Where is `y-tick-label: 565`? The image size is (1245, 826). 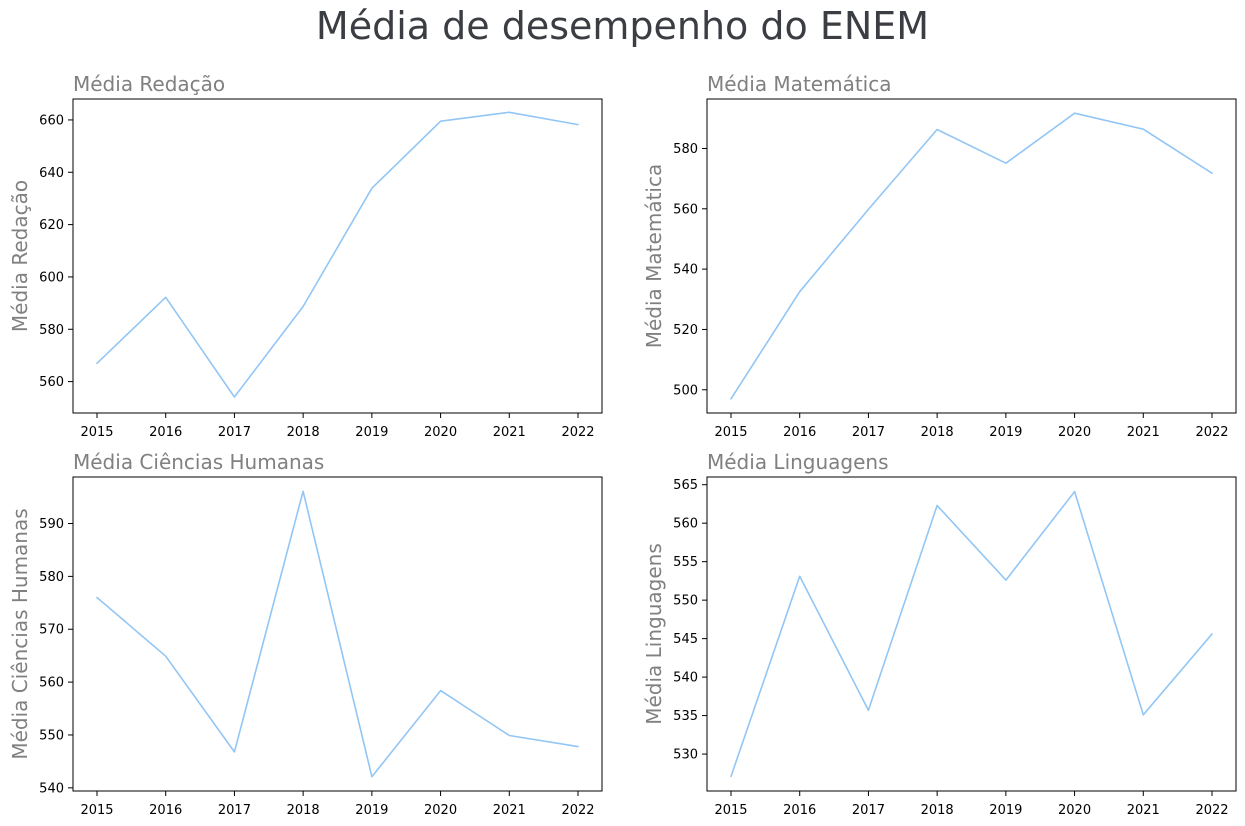
y-tick-label: 565 is located at coordinates (685, 485).